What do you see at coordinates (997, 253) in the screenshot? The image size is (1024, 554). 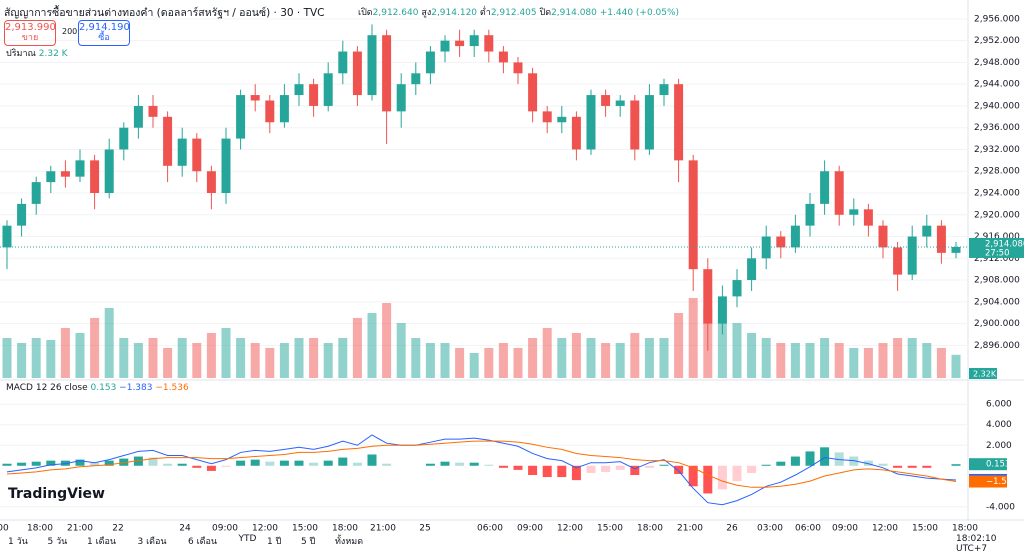 I see `countdown: 27:50` at bounding box center [997, 253].